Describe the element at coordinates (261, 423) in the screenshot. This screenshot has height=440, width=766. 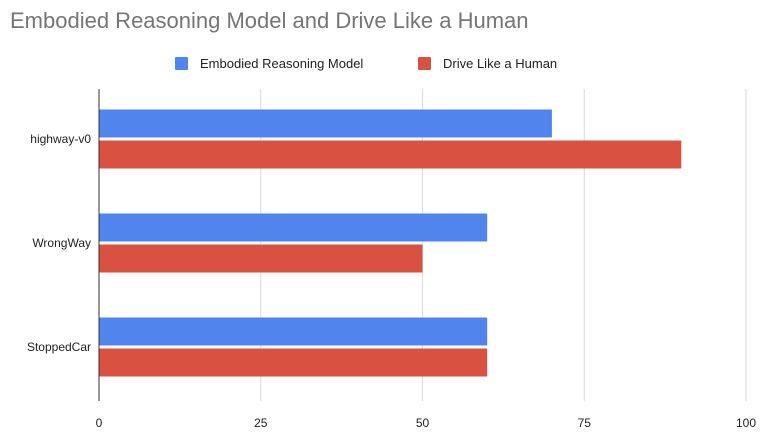
I see `x-tick-label: 25` at that location.